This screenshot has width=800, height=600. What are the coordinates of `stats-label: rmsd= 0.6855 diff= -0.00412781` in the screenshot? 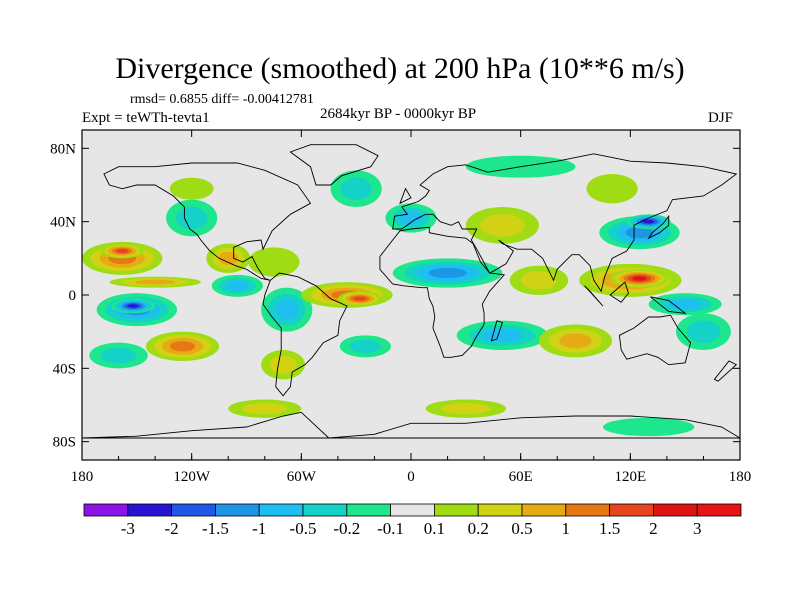 It's located at (222, 99).